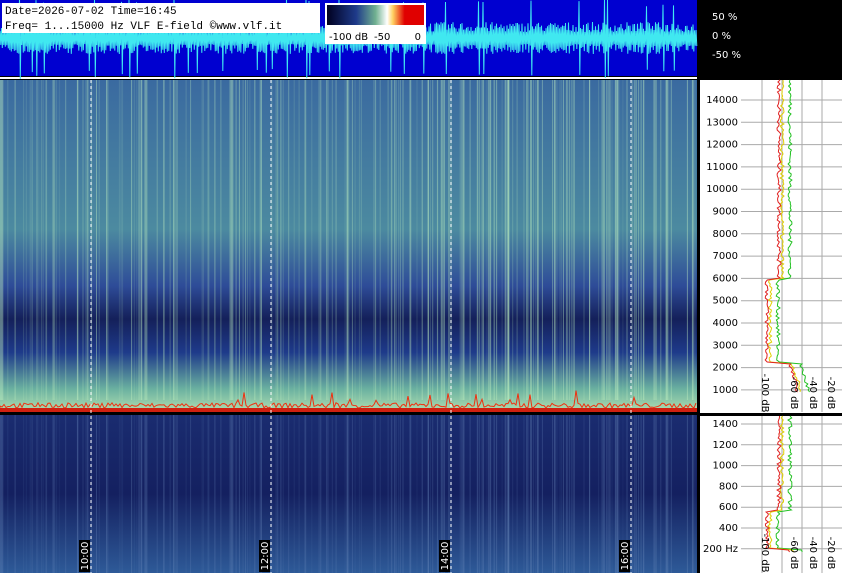 The image size is (842, 573). I want to click on freq-label: 600, so click(728, 507).